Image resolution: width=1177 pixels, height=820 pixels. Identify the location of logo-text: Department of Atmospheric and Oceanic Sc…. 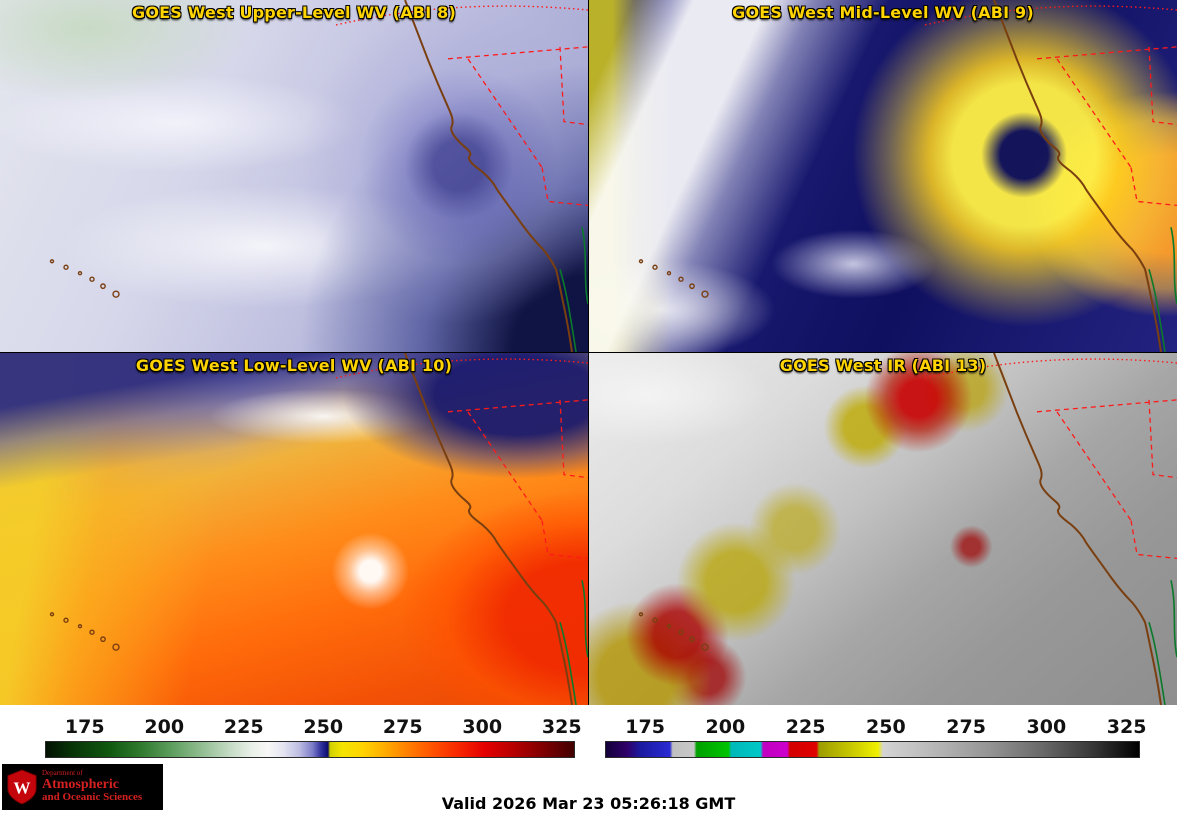
(92, 786).